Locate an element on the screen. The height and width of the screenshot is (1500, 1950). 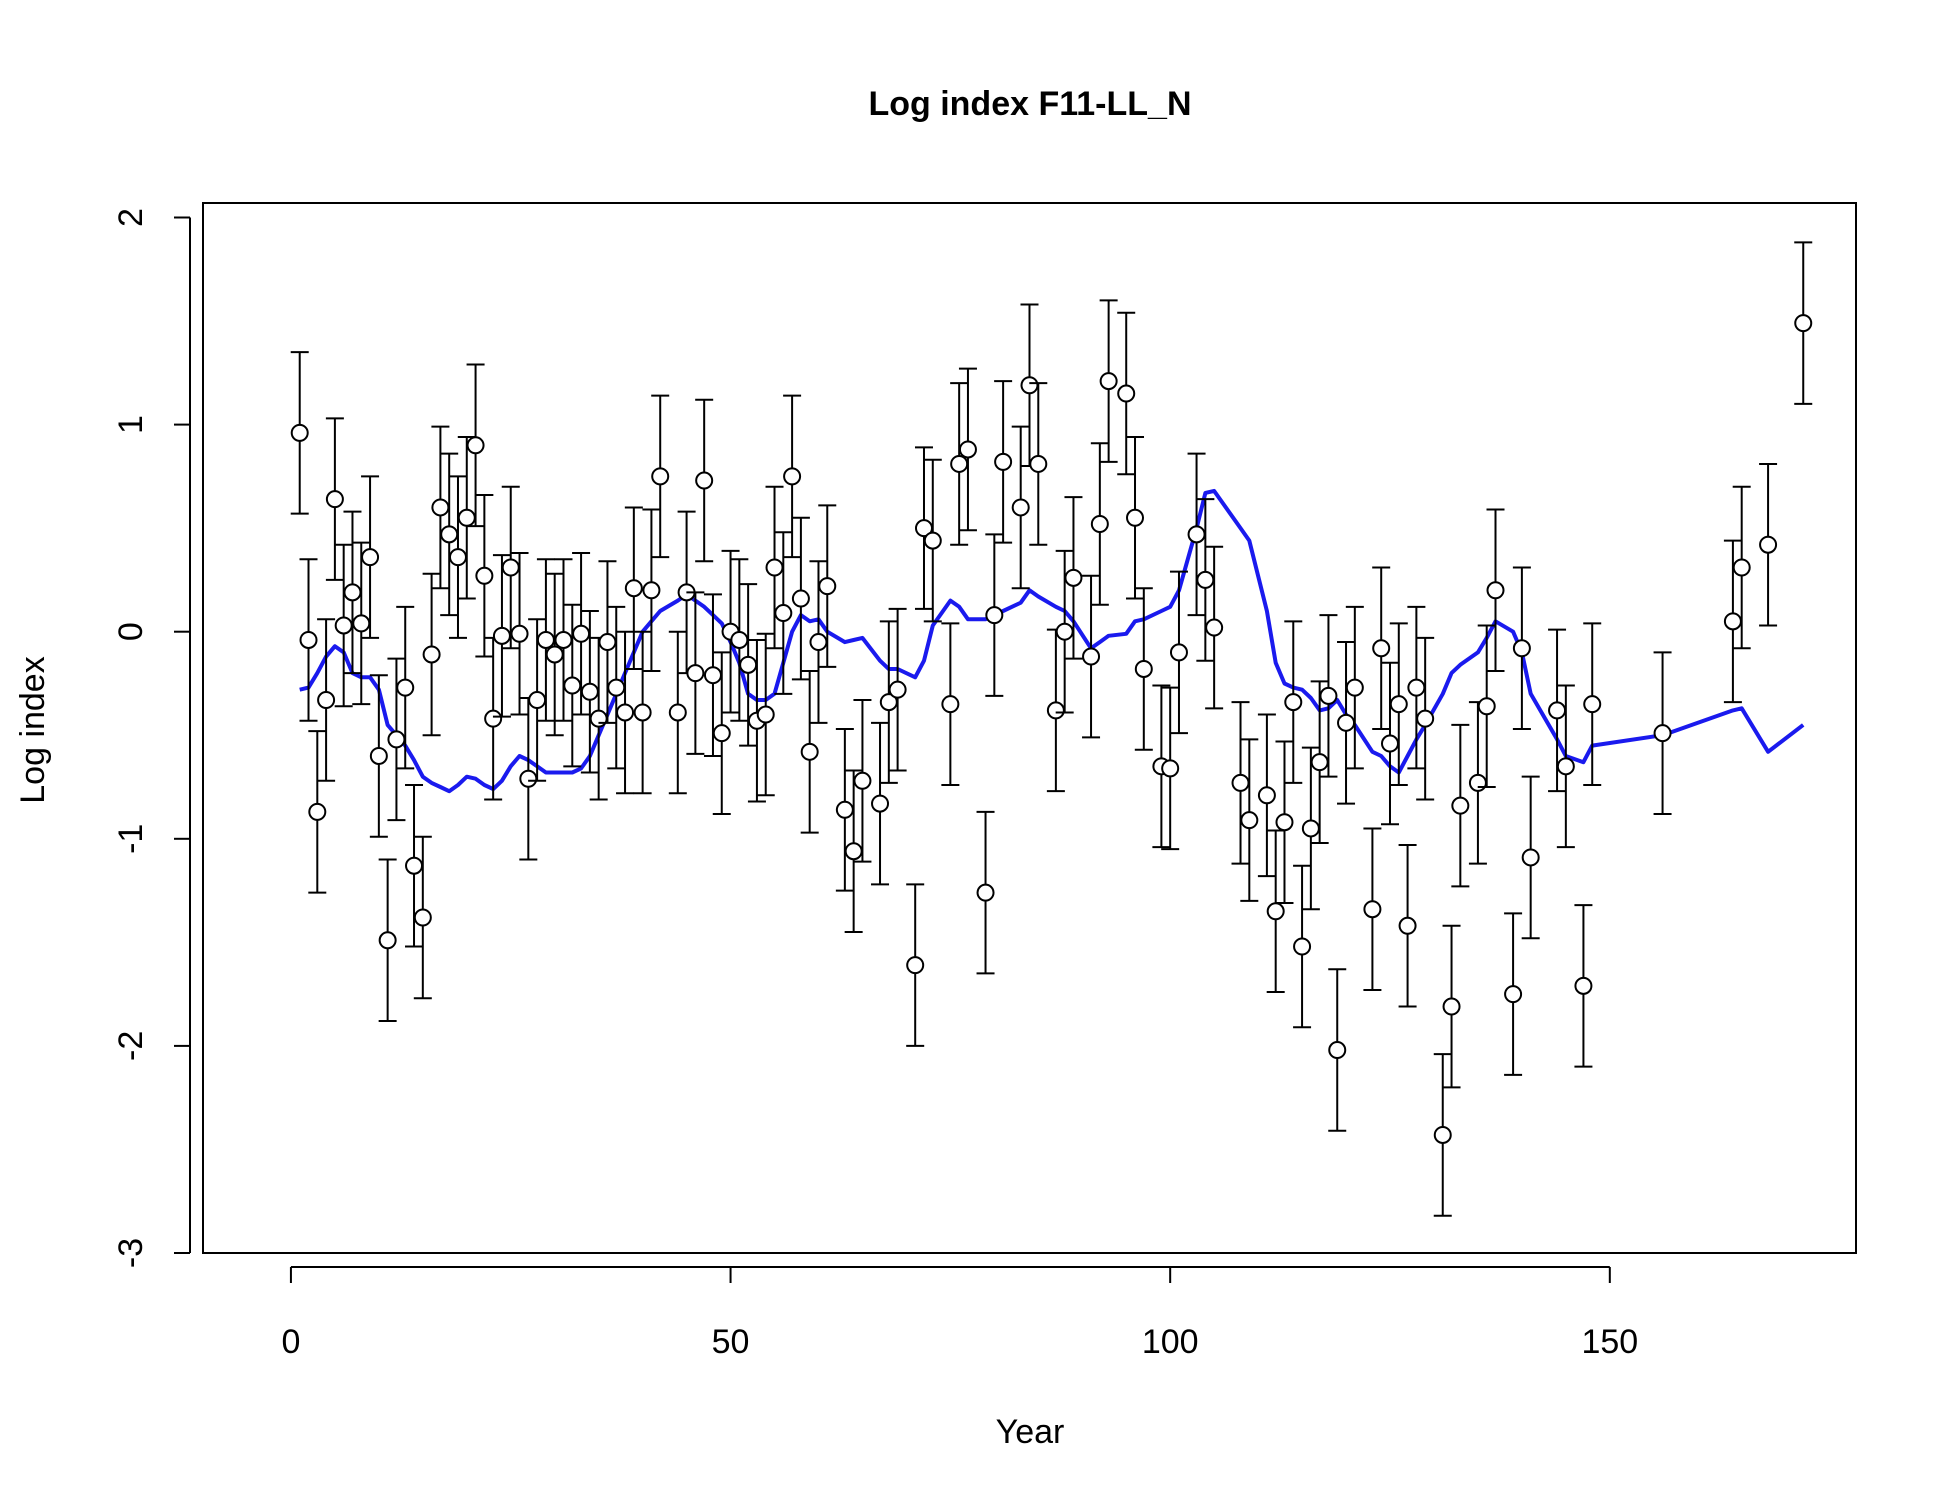
x-tick-label: 0 is located at coordinates (290, 1342).